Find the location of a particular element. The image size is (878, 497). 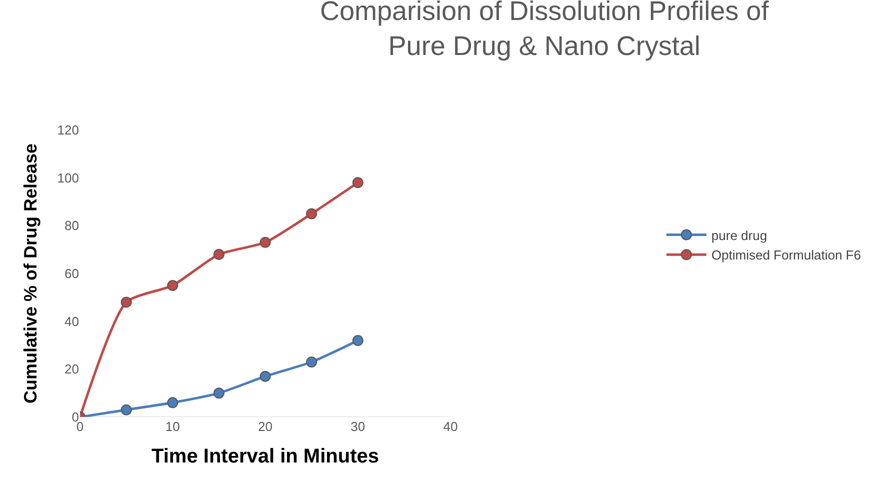

y-tick-label: 80 is located at coordinates (71, 226).